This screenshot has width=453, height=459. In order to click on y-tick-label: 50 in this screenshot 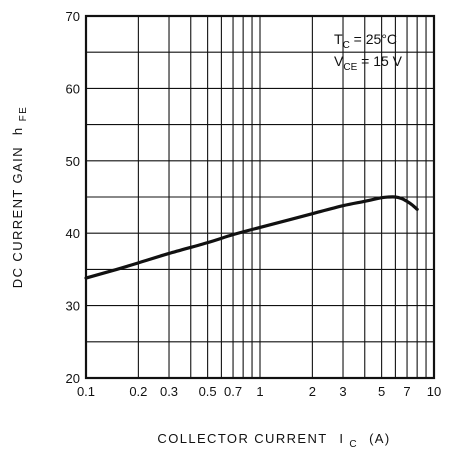, I will do `click(73, 161)`.